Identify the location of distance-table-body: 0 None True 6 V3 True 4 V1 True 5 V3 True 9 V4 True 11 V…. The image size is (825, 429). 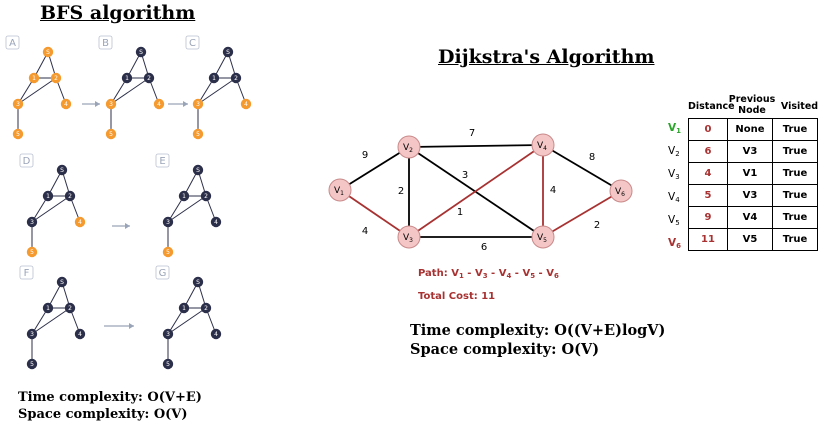
(753, 184).